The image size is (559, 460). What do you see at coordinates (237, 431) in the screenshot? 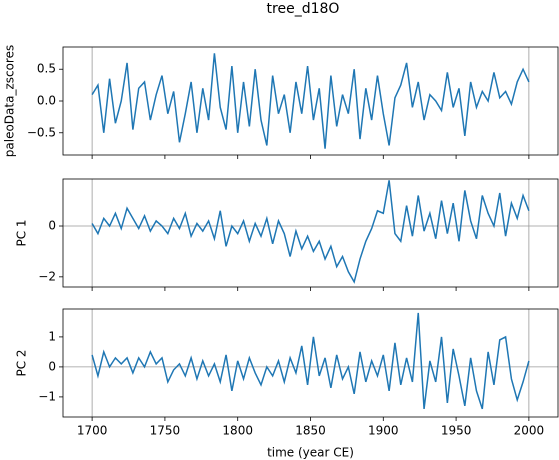
I see `x-tick-label: 1800` at bounding box center [237, 431].